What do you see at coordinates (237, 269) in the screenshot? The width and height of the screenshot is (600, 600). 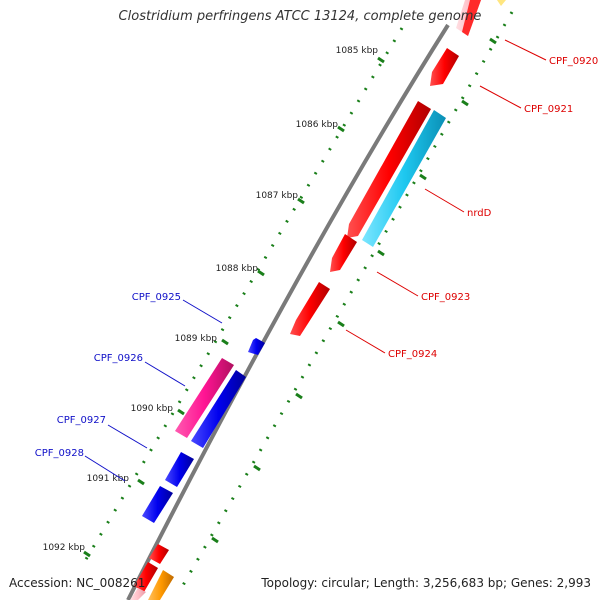 I see `kbp-label: 1088 kbp` at bounding box center [237, 269].